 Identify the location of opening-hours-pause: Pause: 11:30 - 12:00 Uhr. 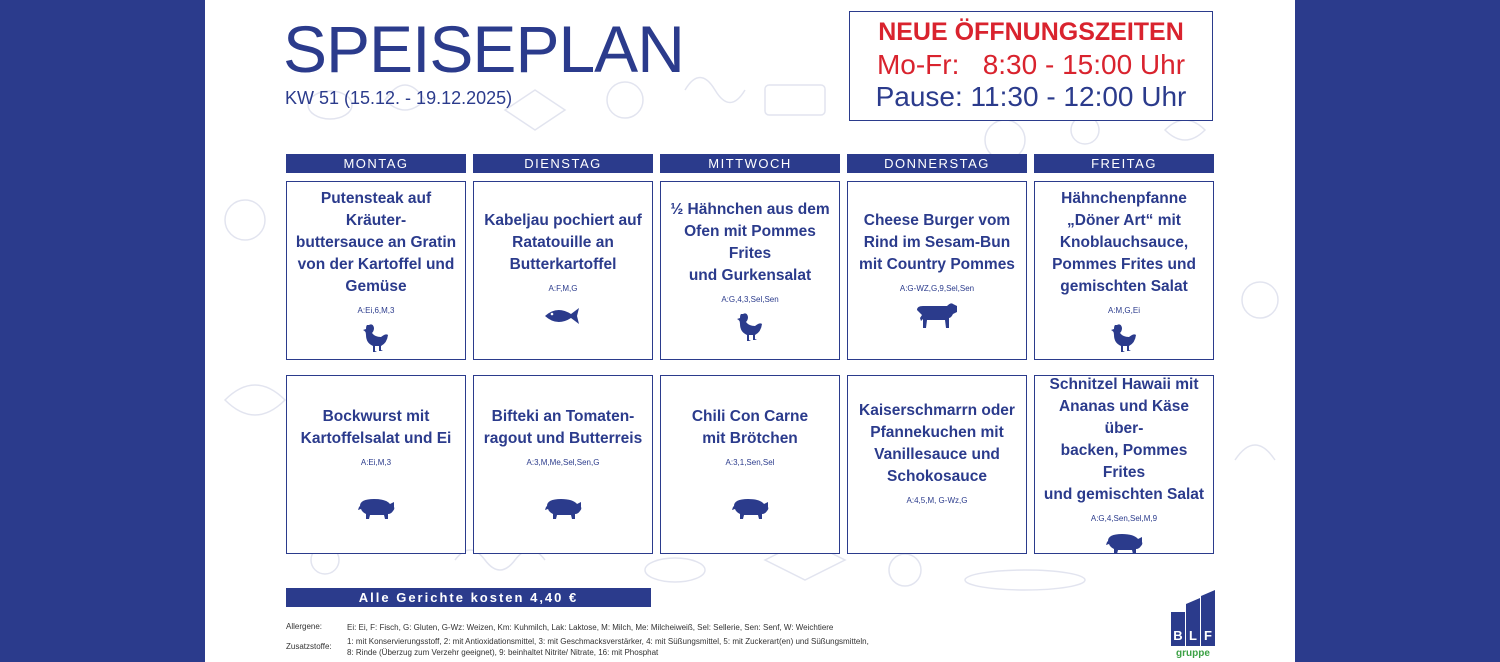
(1031, 96).